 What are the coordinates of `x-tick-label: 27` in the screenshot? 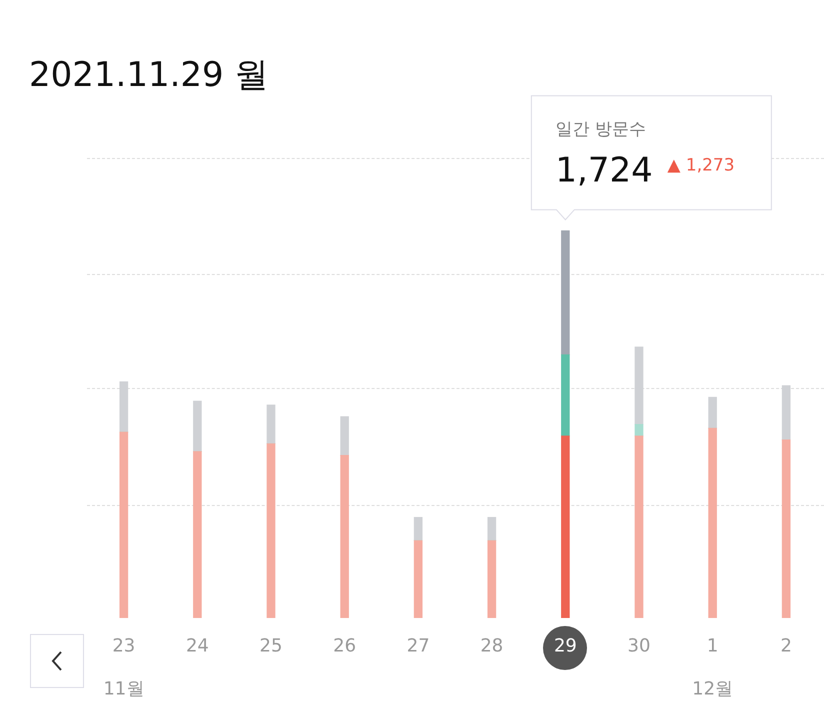 It's located at (418, 645).